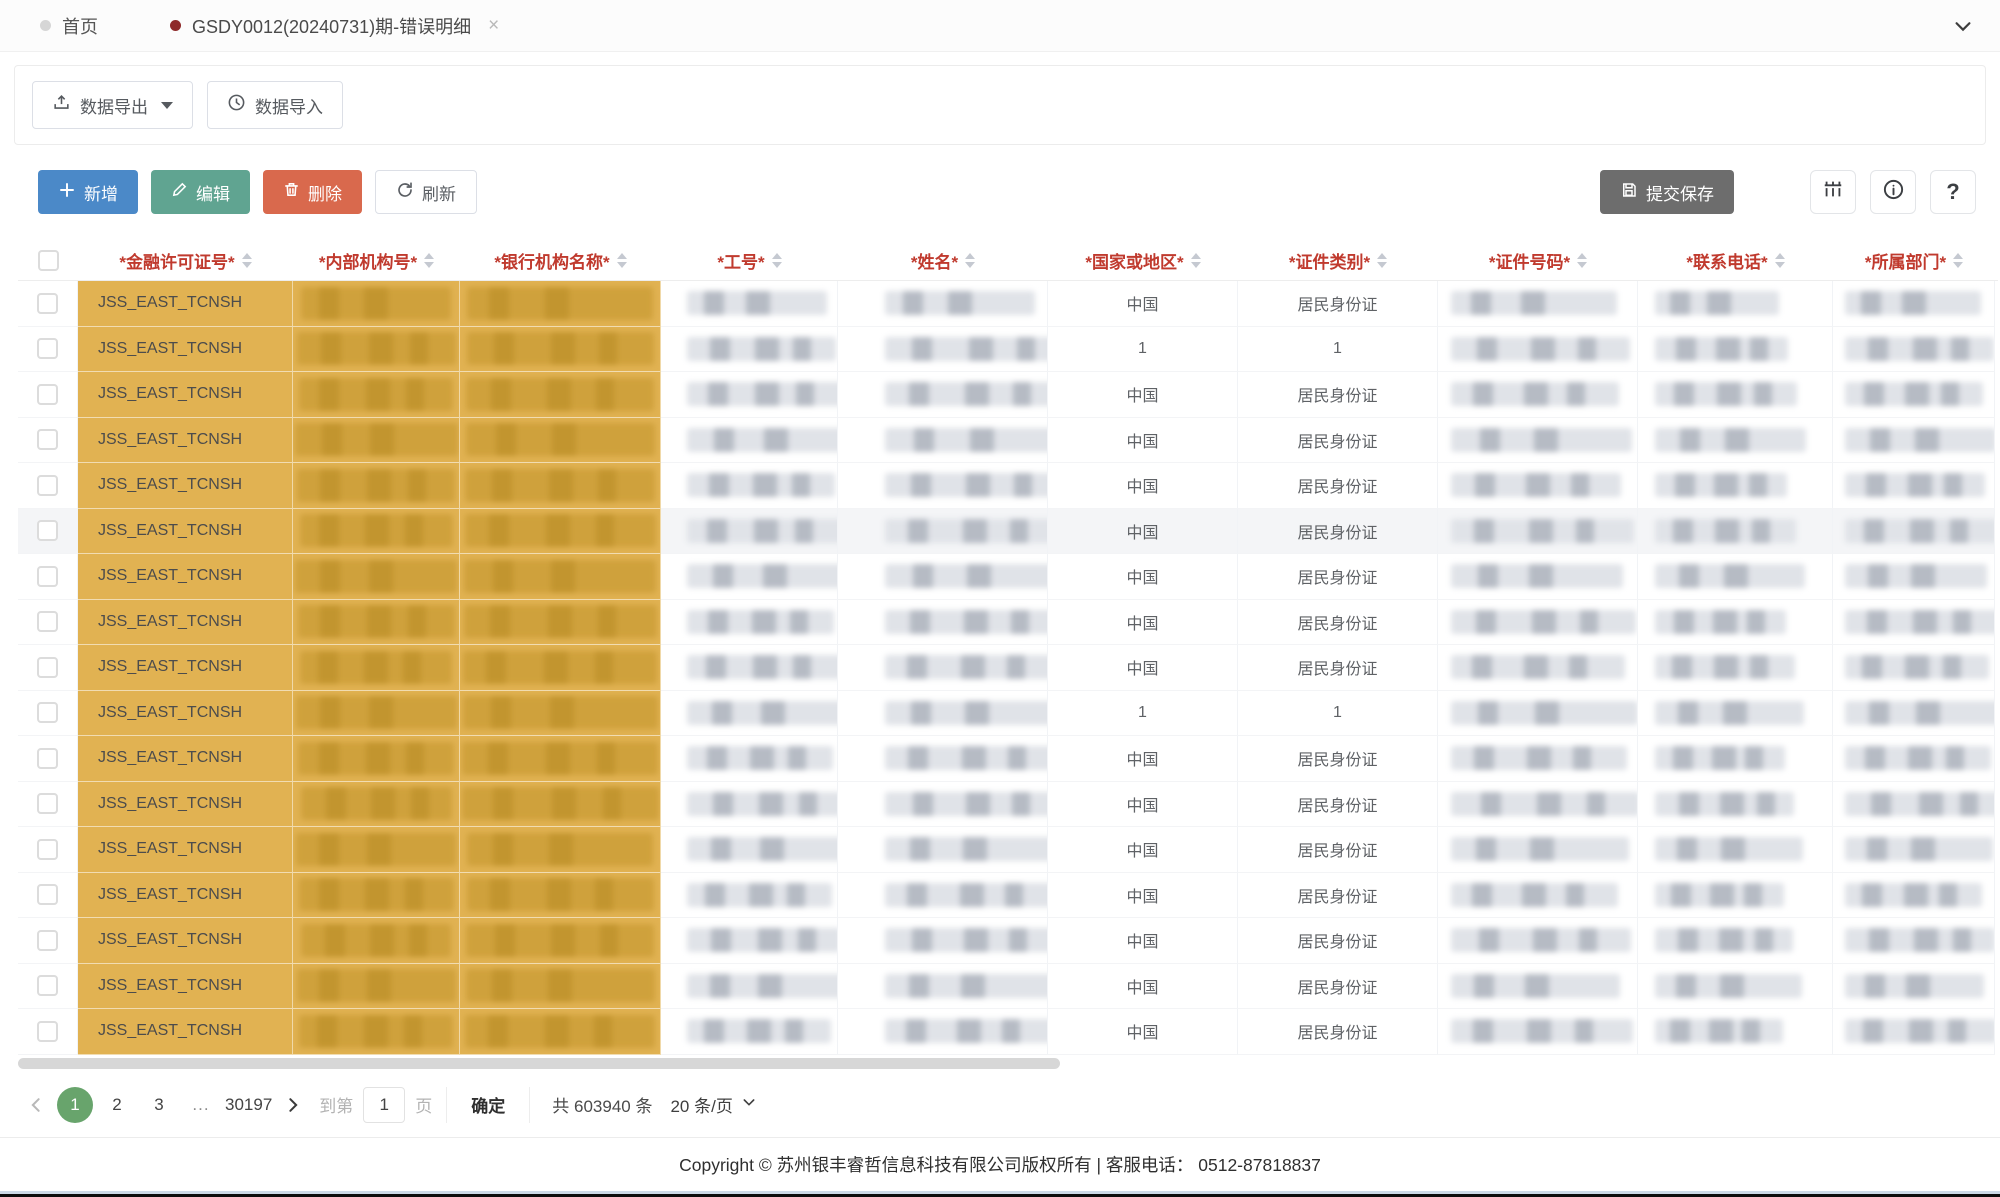 This screenshot has width=2000, height=1197. I want to click on submit-save-label: 提交保存, so click(1680, 194).